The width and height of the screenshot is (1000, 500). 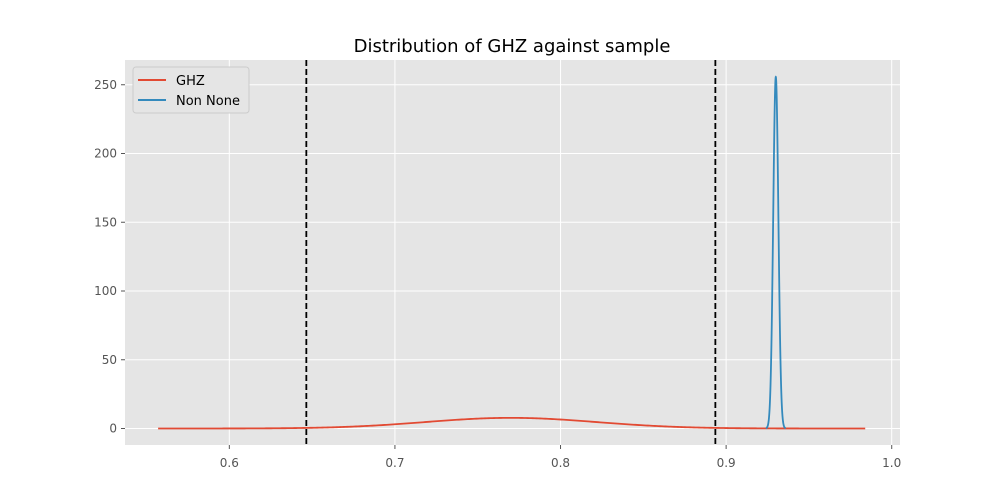 I want to click on y-tick-label: 100, so click(x=105, y=291).